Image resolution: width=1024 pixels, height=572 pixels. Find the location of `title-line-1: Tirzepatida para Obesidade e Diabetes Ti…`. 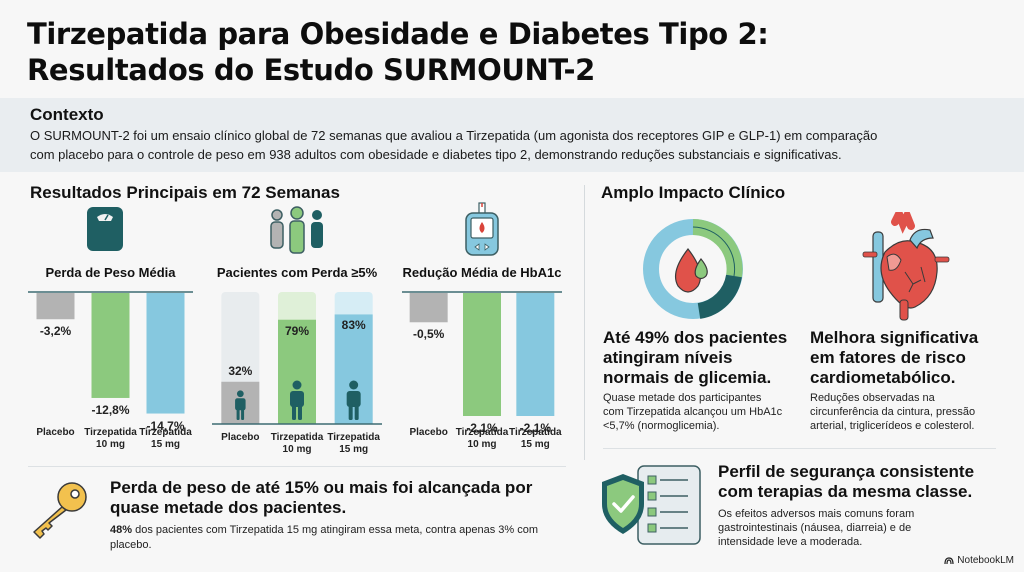

title-line-1: Tirzepatida para Obesidade e Diabetes Ti… is located at coordinates (398, 34).